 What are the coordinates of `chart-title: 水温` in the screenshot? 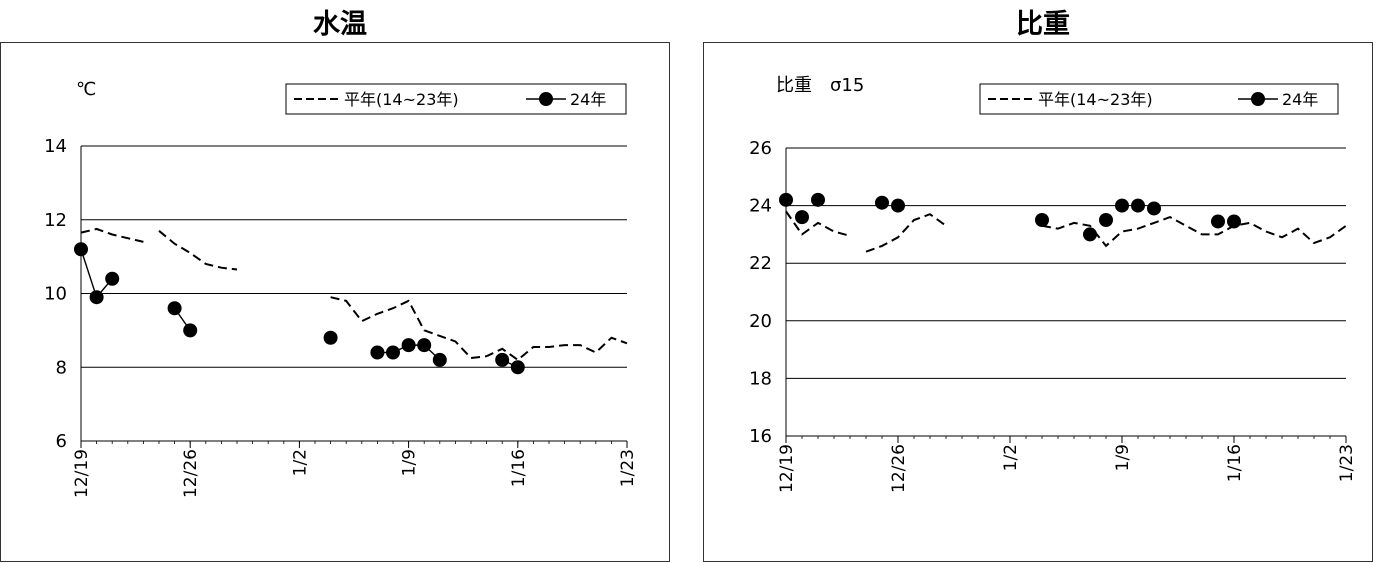 It's located at (340, 24).